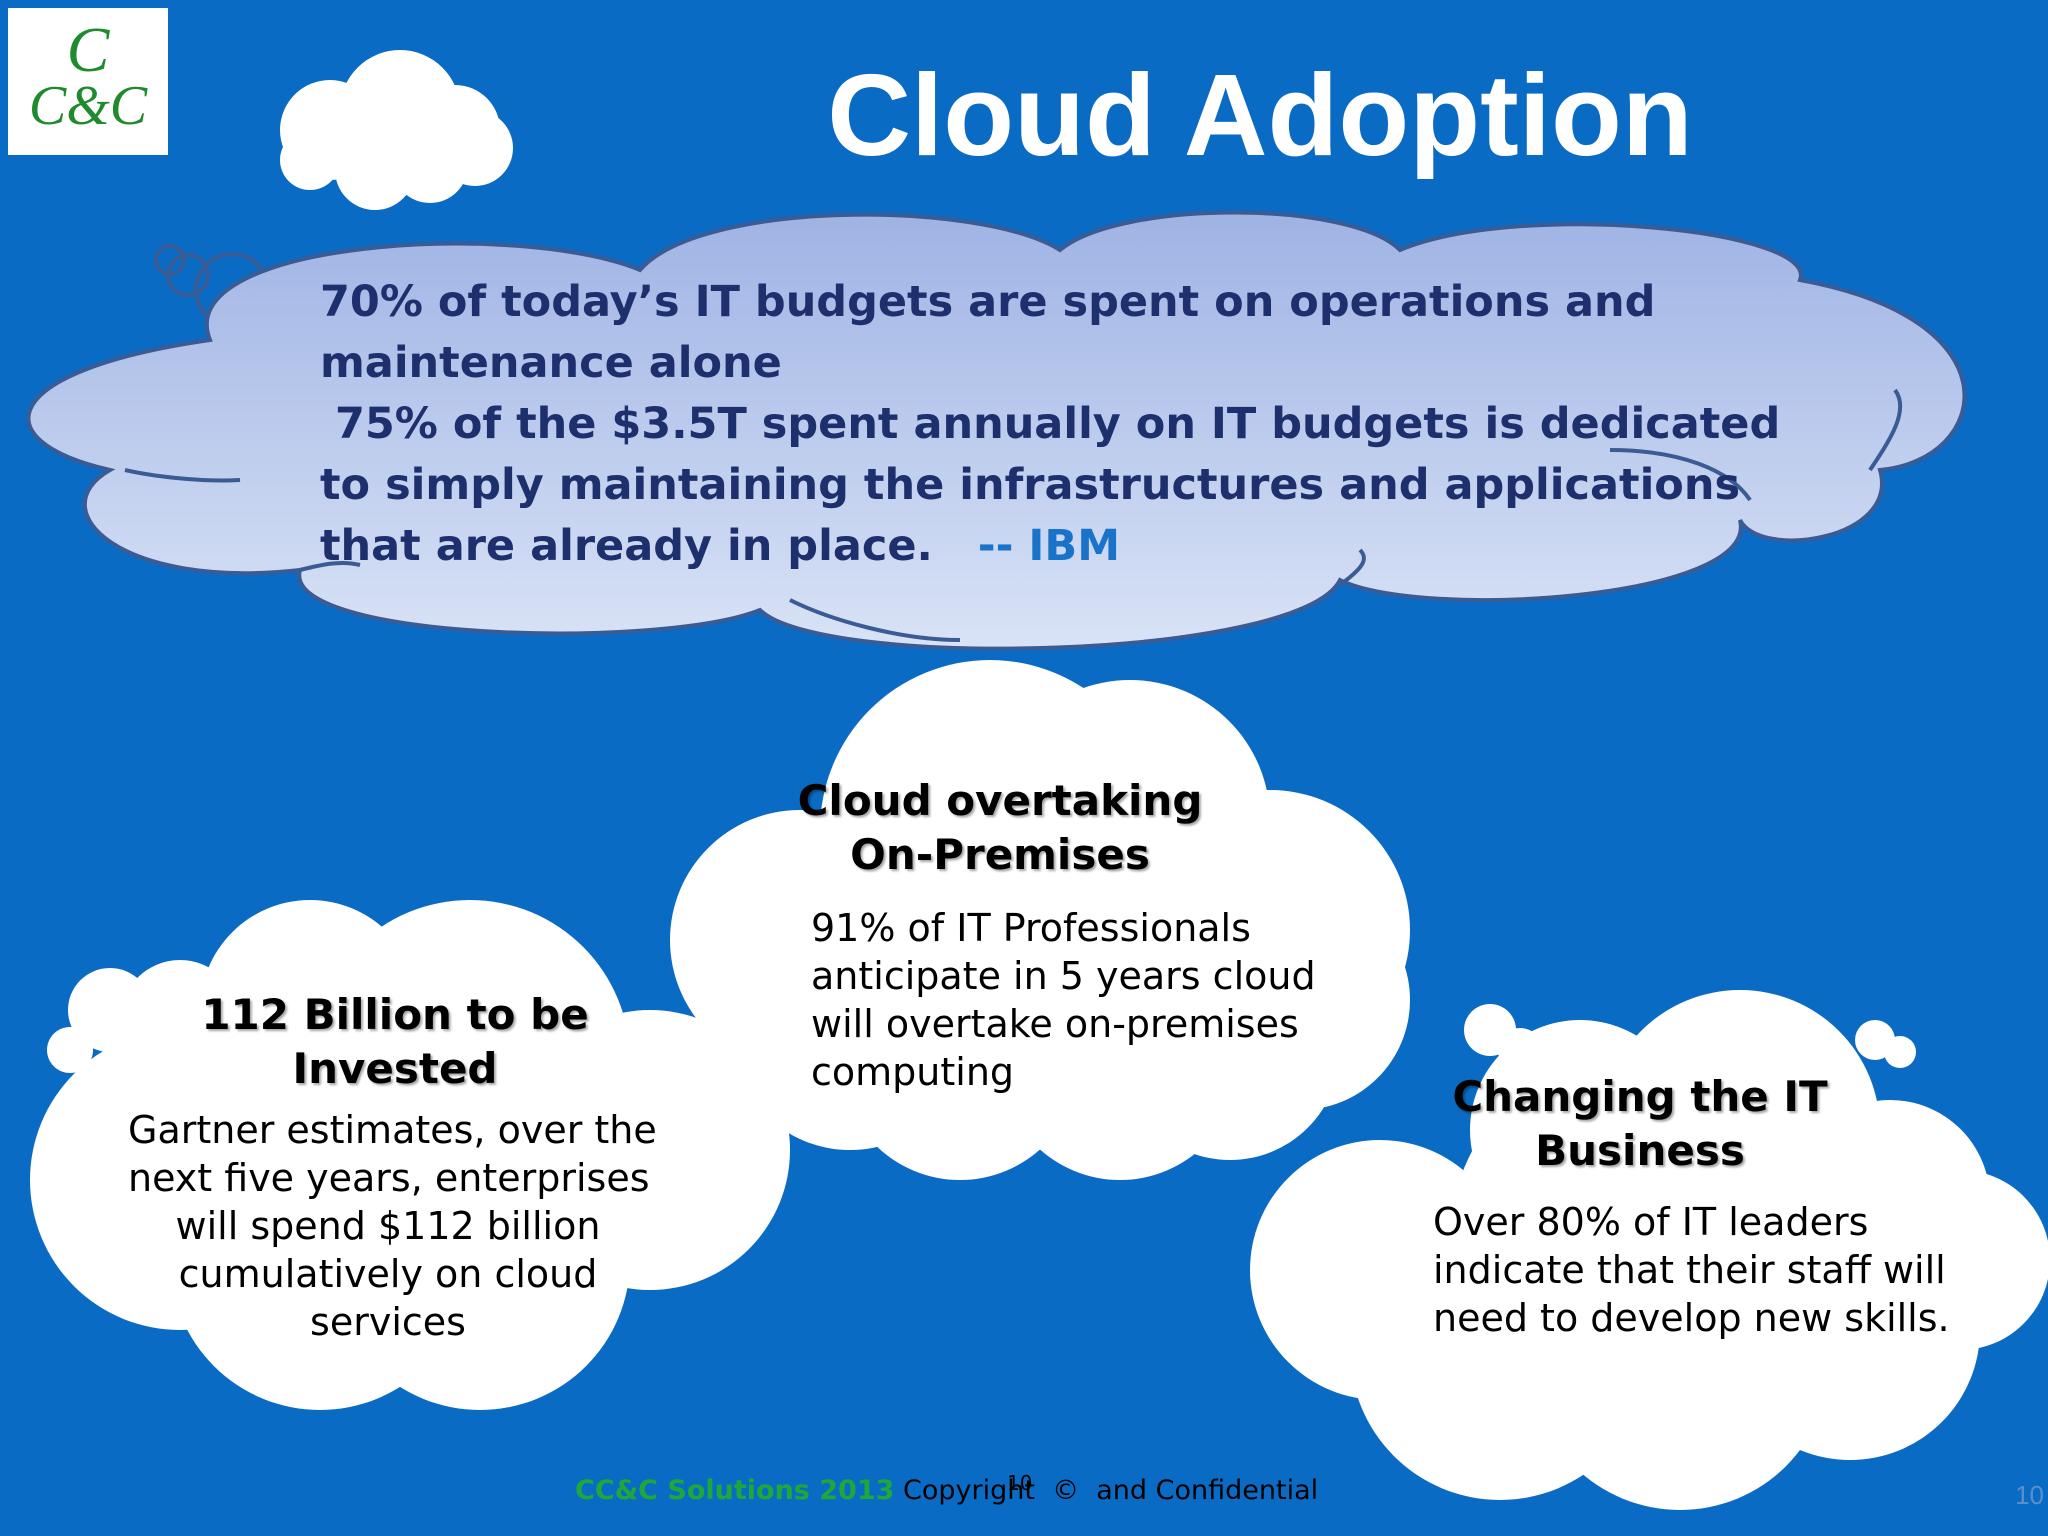 This screenshot has height=1536, width=2048. Describe the element at coordinates (395, 1042) in the screenshot. I see `billion-heading: 112 Billion to be Invested` at that location.